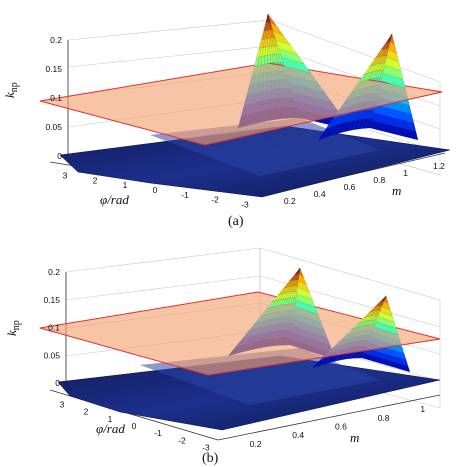 The image size is (474, 467). What do you see at coordinates (125, 185) in the screenshot?
I see `panel-a-x-tick: 1` at bounding box center [125, 185].